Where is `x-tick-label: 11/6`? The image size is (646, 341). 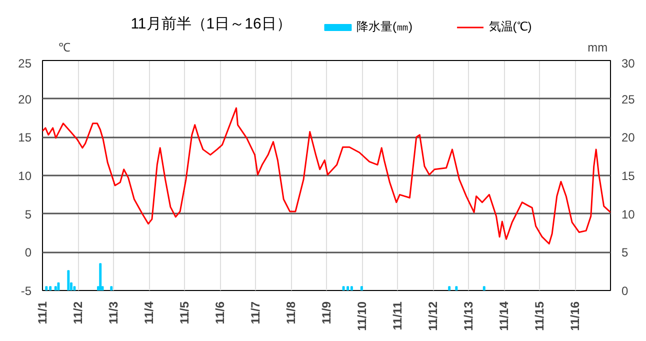
x-tick-label: 11/6 is located at coordinates (220, 312).